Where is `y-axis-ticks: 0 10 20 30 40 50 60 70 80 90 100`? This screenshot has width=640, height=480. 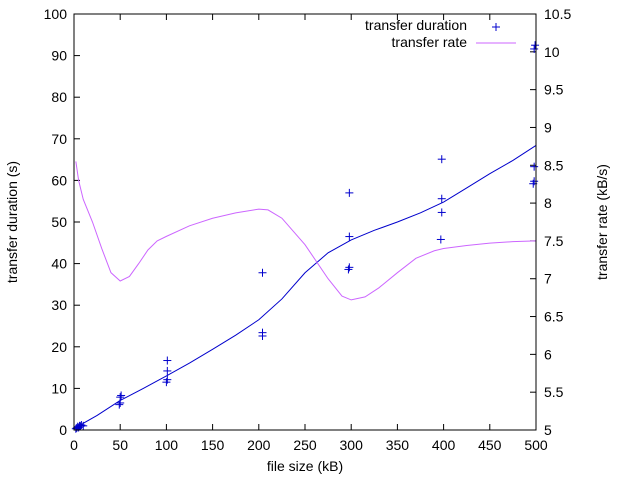 y-axis-ticks: 0 10 20 30 40 50 60 70 80 90 100 is located at coordinates (62, 222).